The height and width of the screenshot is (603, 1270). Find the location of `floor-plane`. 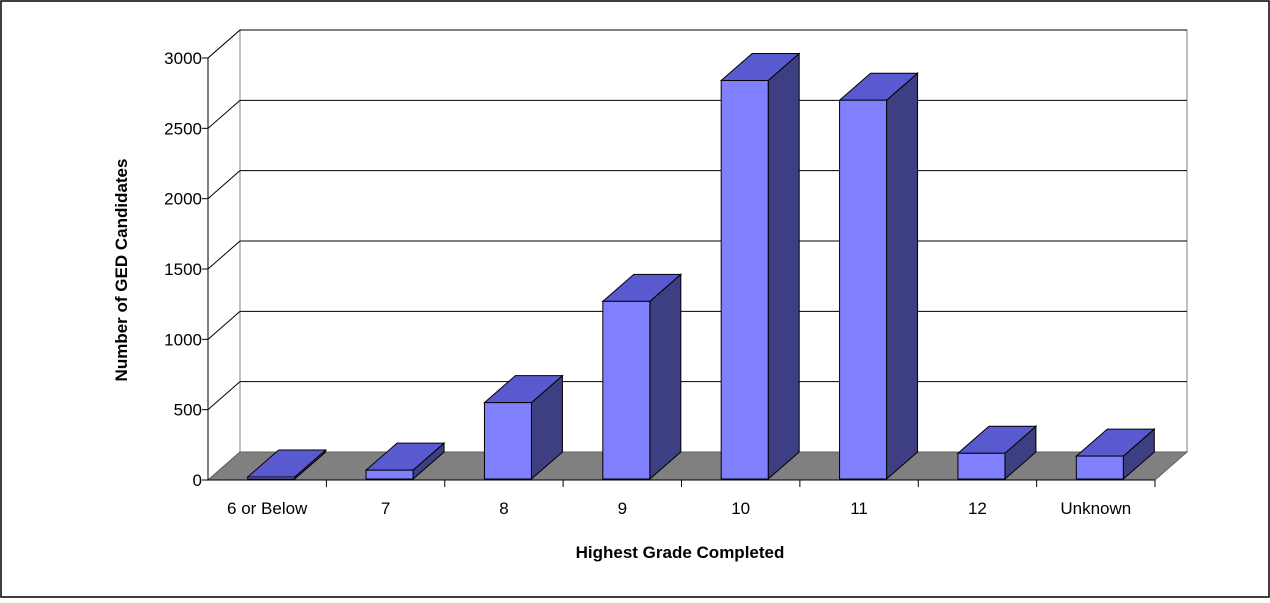

floor-plane is located at coordinates (697, 466).